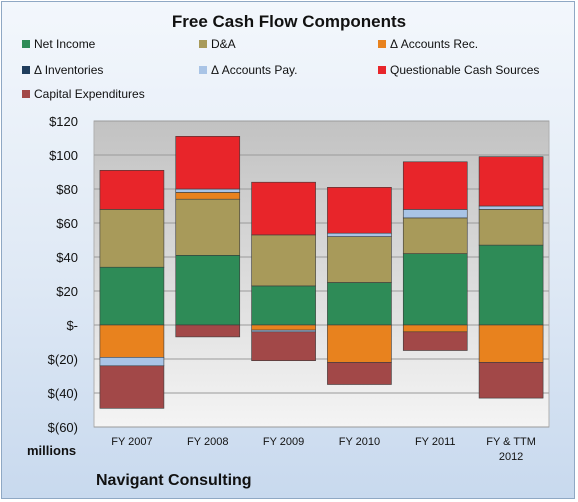 This screenshot has height=502, width=578. What do you see at coordinates (131, 442) in the screenshot?
I see `x-tick-label: FY 2007` at bounding box center [131, 442].